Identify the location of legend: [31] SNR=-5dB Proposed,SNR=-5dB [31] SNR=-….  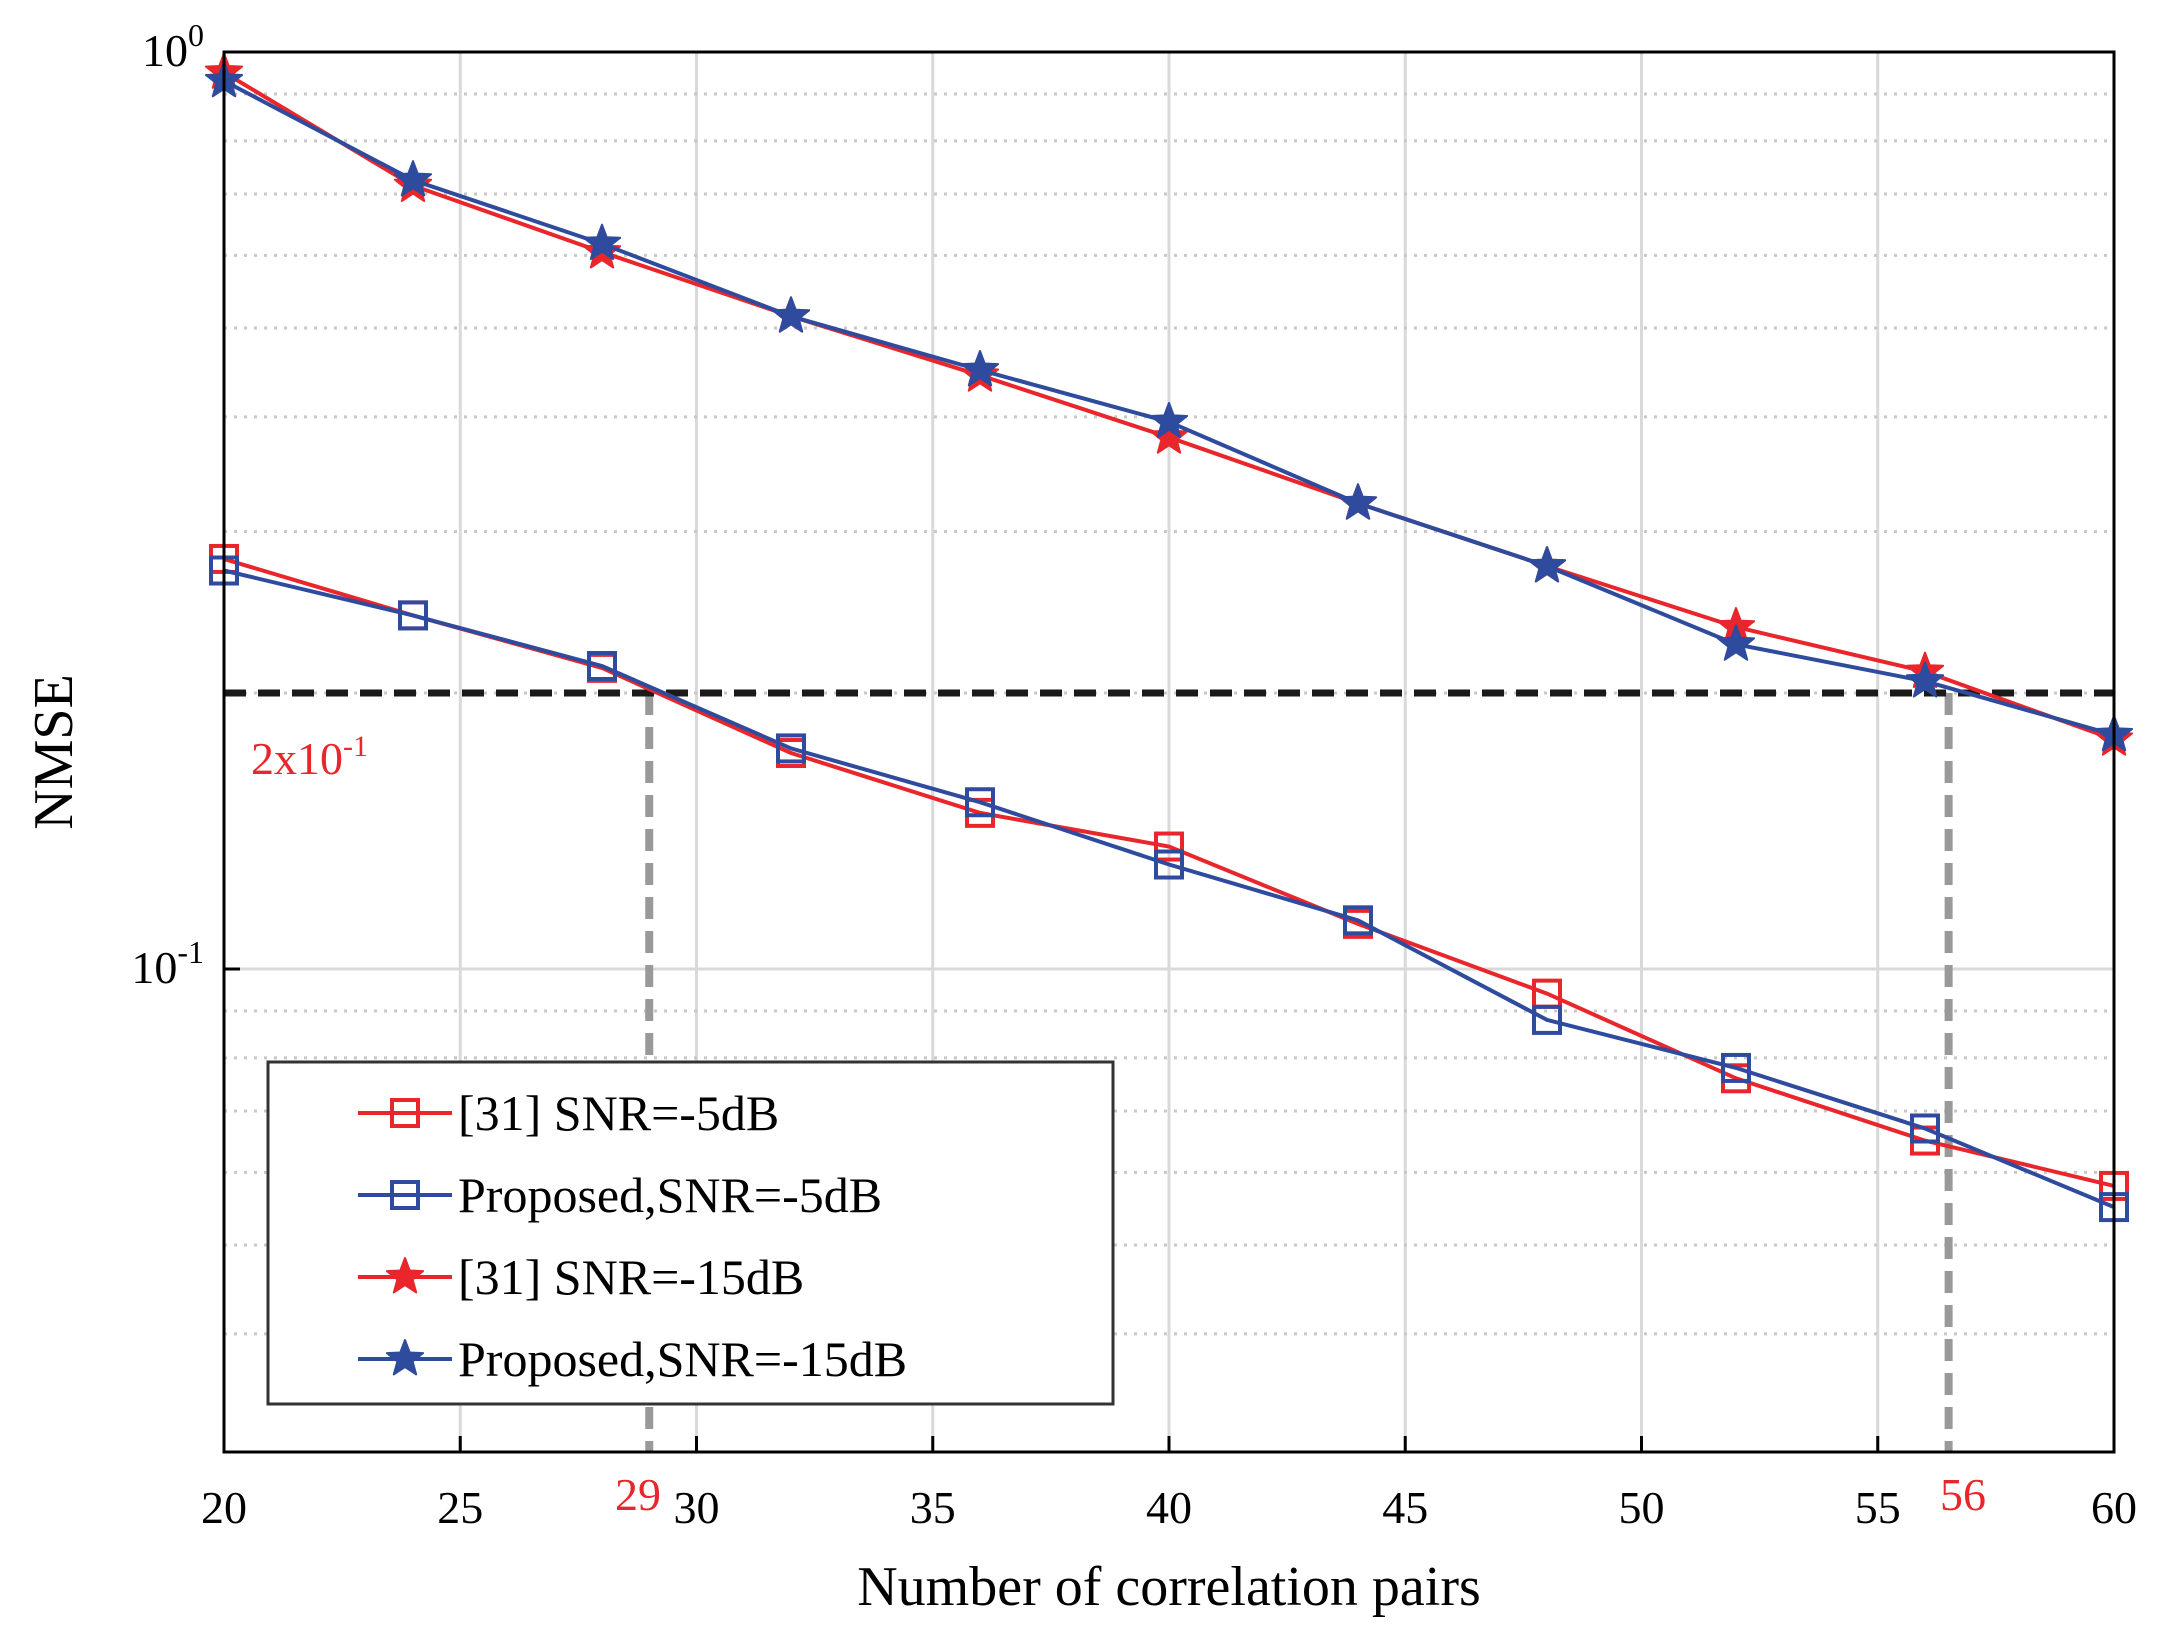
(690, 1233).